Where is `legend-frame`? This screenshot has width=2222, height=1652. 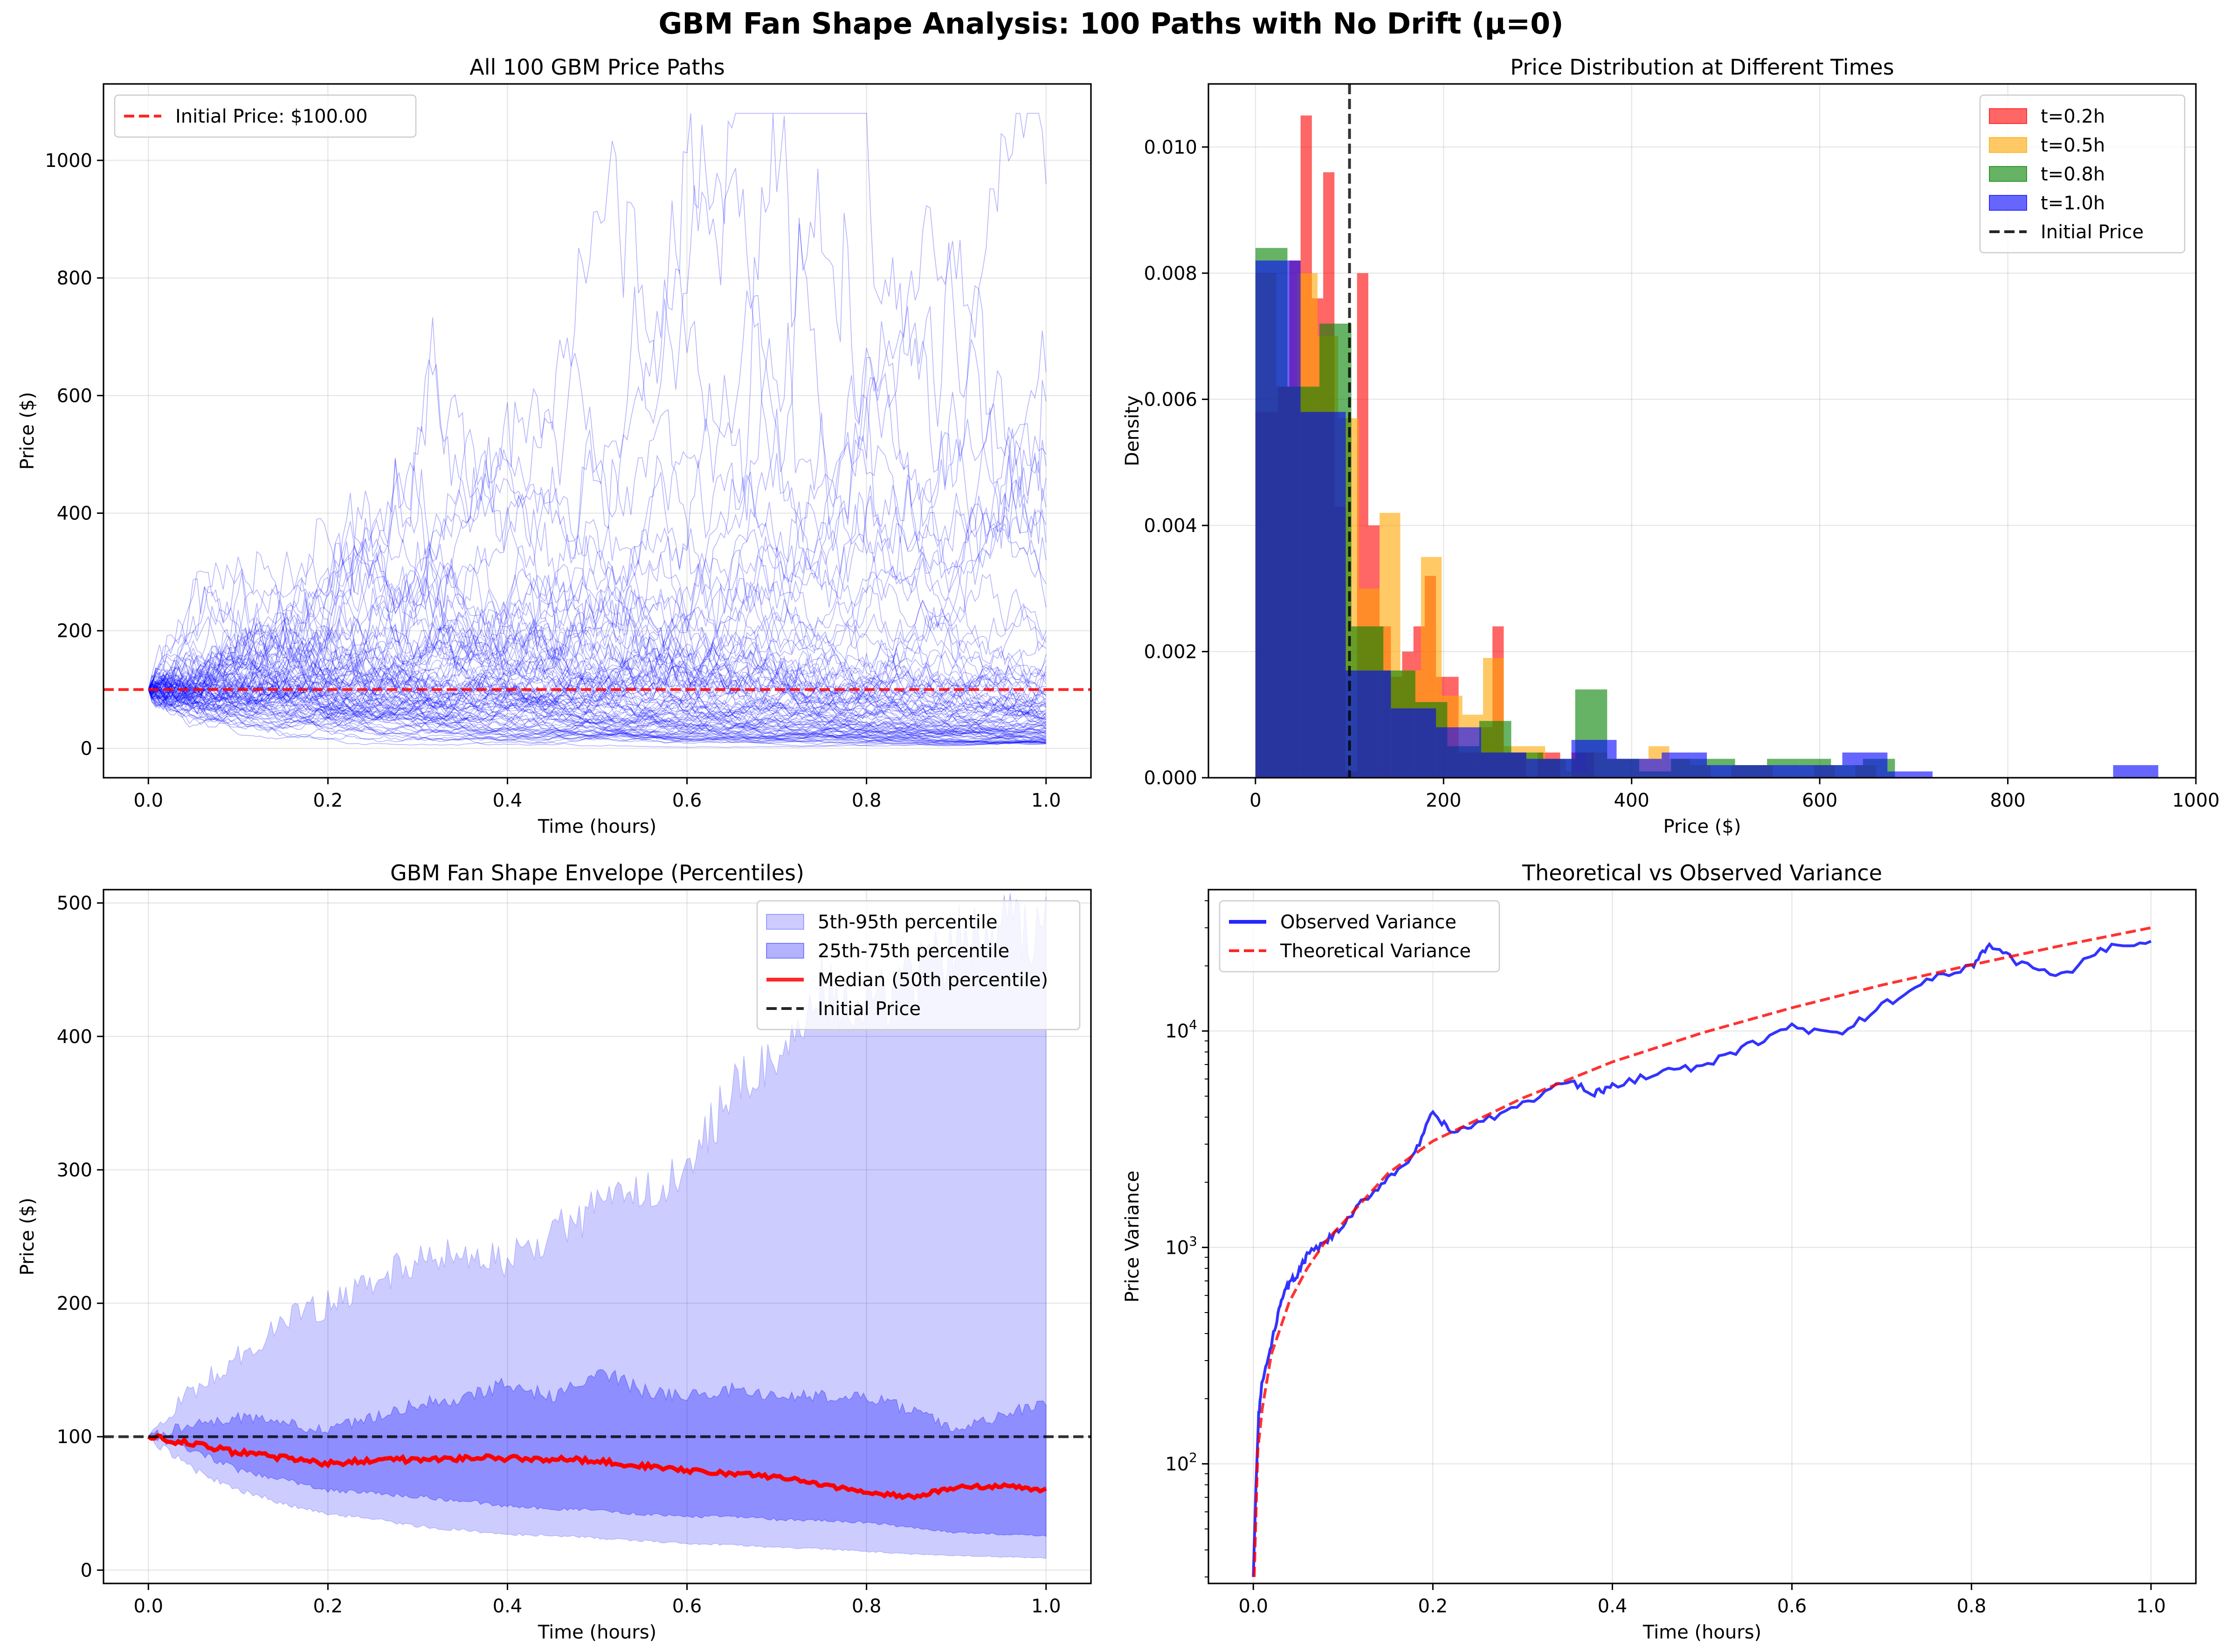 legend-frame is located at coordinates (1359, 936).